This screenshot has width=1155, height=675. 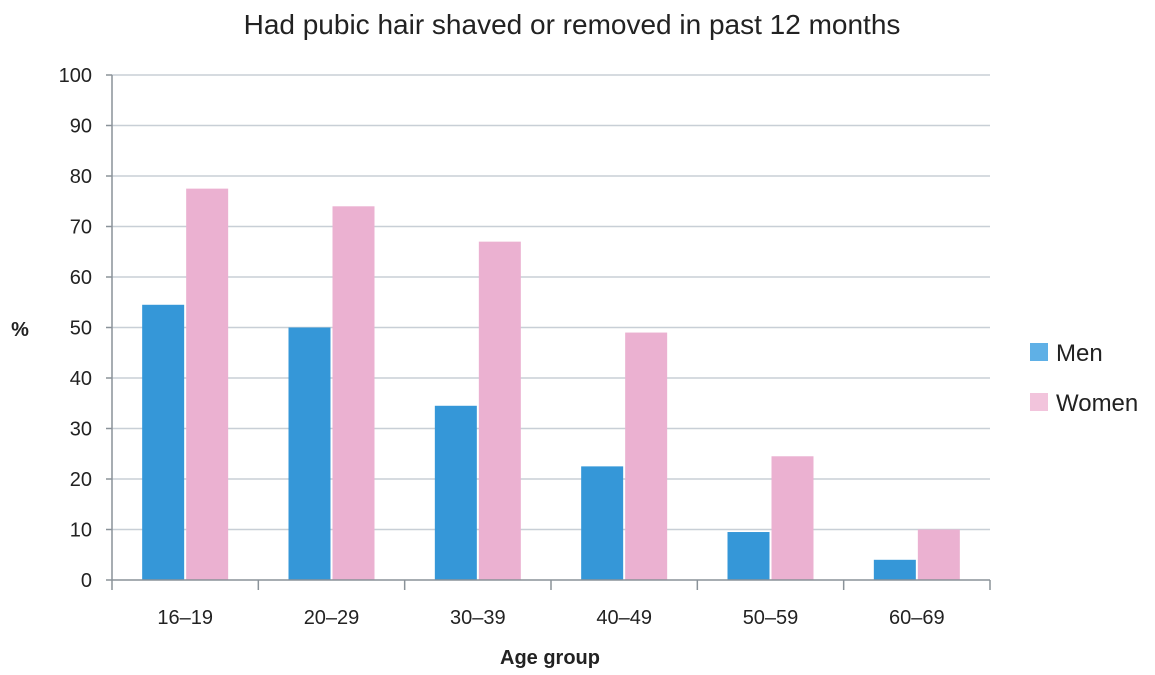 What do you see at coordinates (86, 581) in the screenshot?
I see `y-tick-label: 0` at bounding box center [86, 581].